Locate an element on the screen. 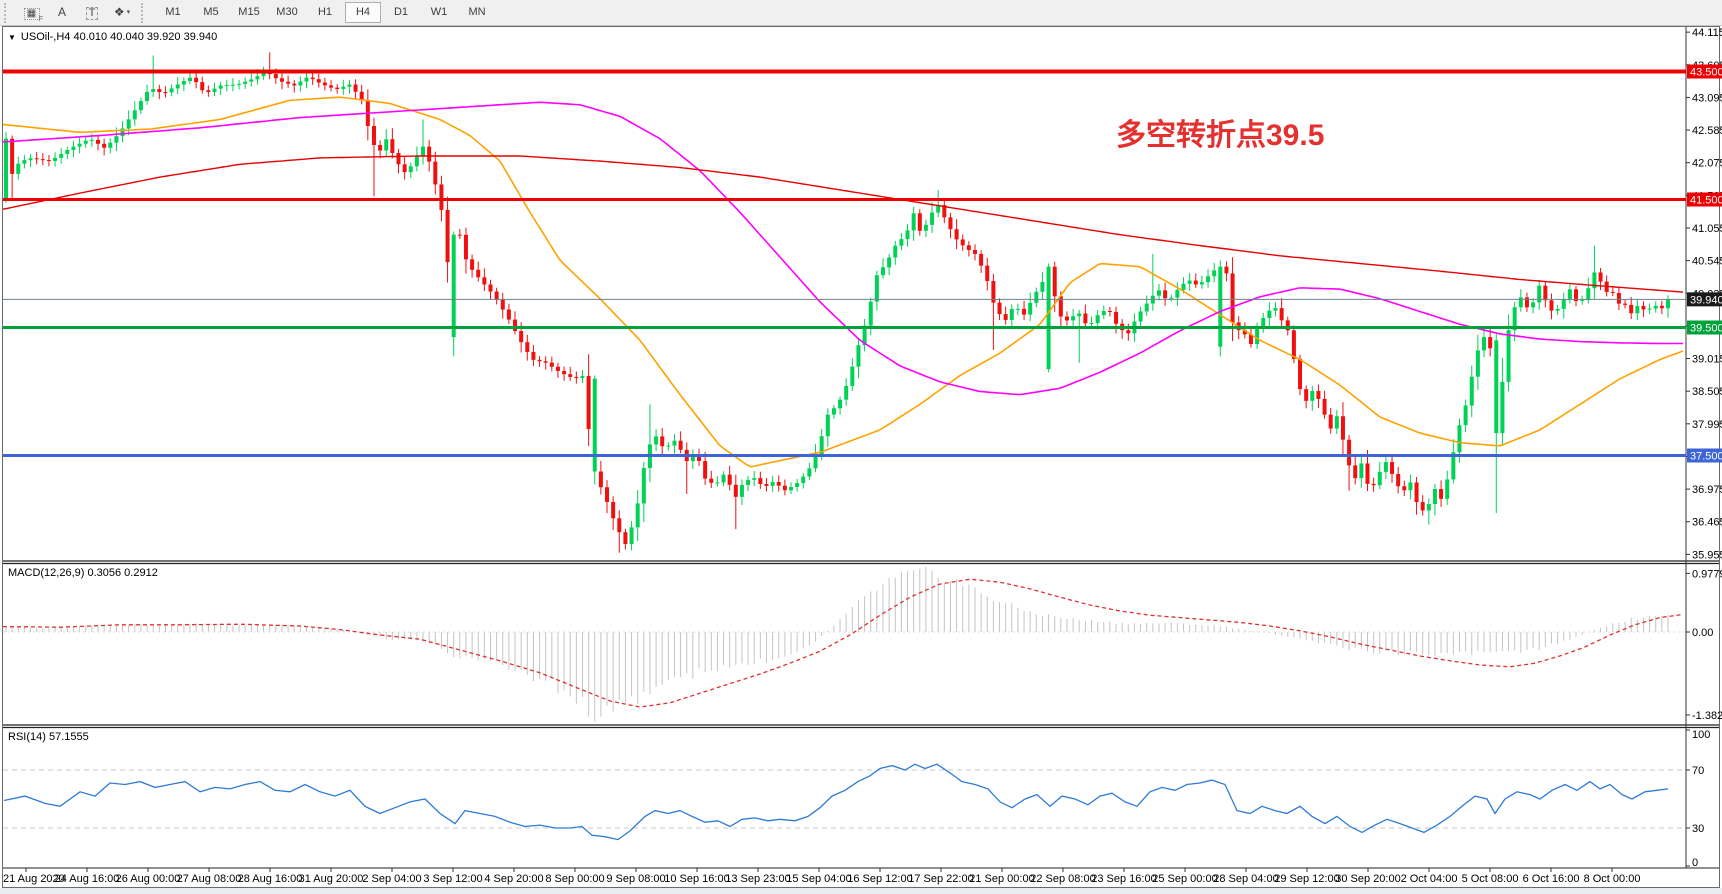  time-label: 2 Sep 04:00 is located at coordinates (391, 879).